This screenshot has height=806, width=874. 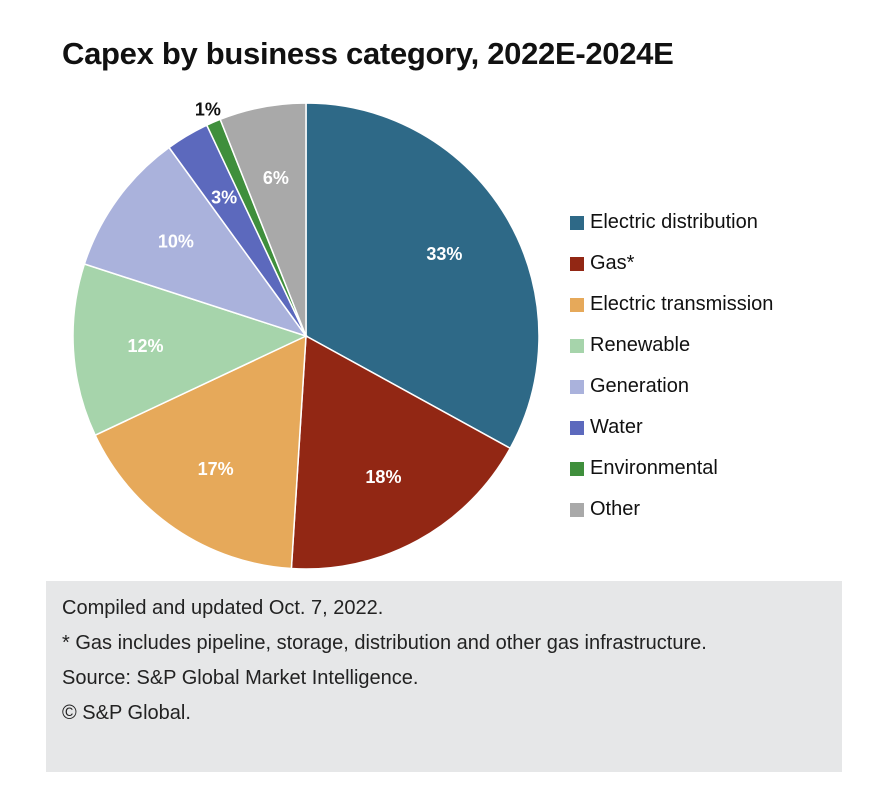 I want to click on slice-label: 12%, so click(x=146, y=346).